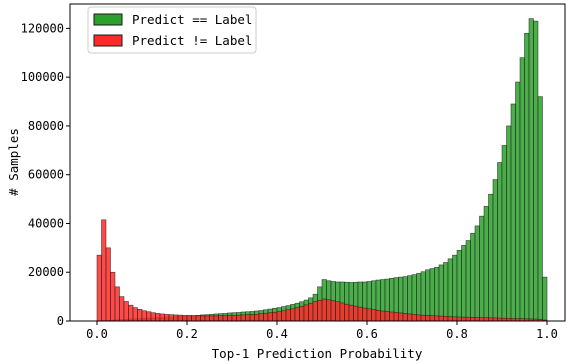 The height and width of the screenshot is (364, 568). I want to click on legend: Predict == Label Predict != Label, so click(172, 30).